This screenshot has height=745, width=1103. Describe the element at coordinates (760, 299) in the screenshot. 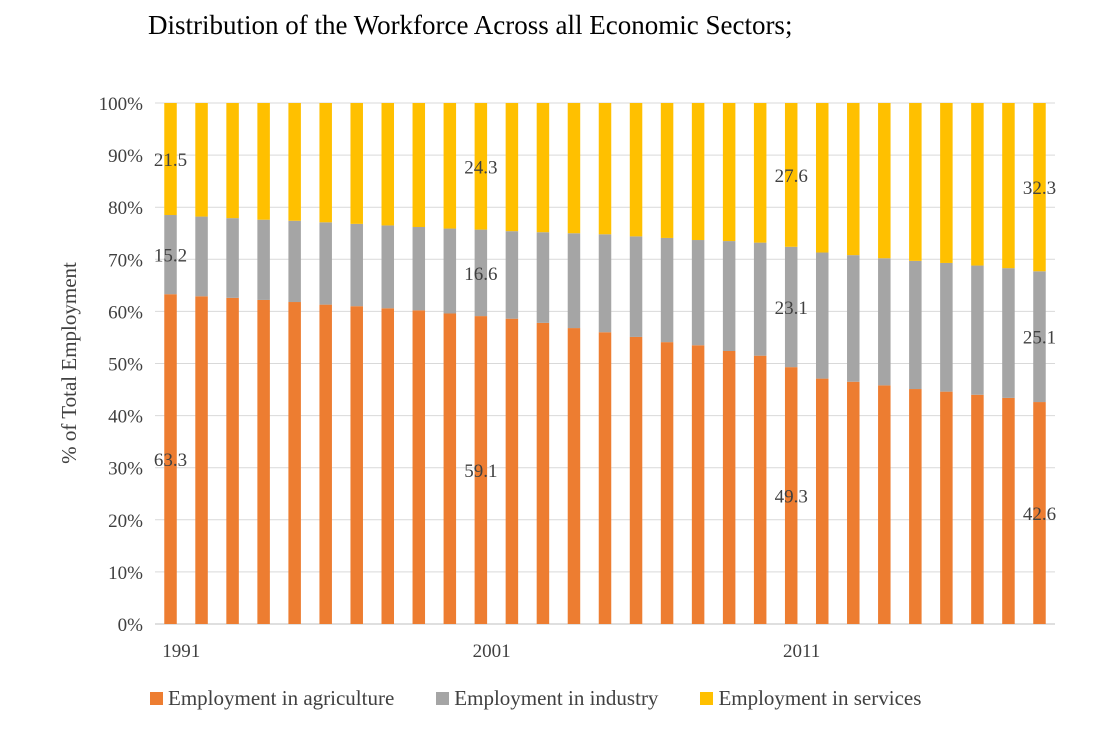

I see `bar-employment-in-industry-2010` at that location.